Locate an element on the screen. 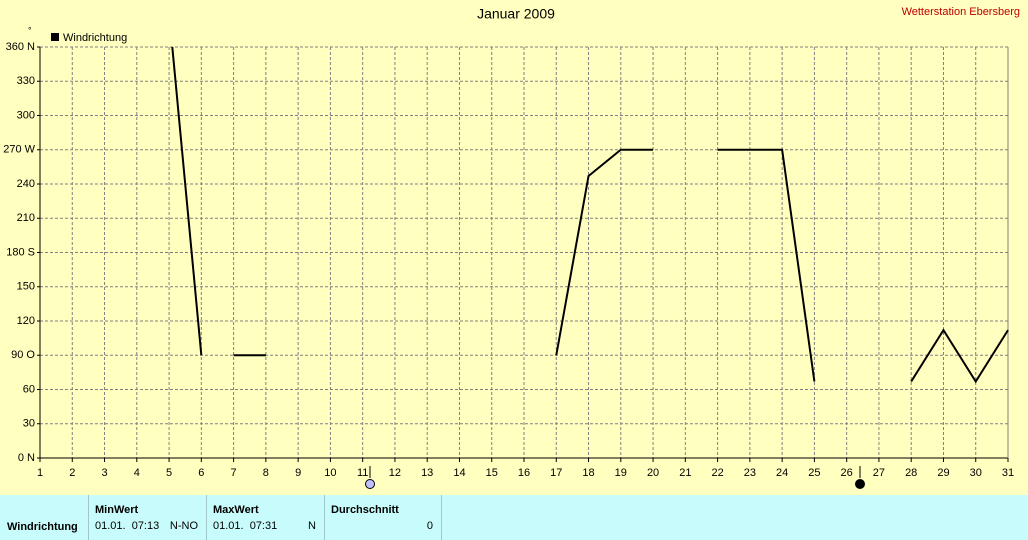  x-tick-label: 25 is located at coordinates (814, 473).